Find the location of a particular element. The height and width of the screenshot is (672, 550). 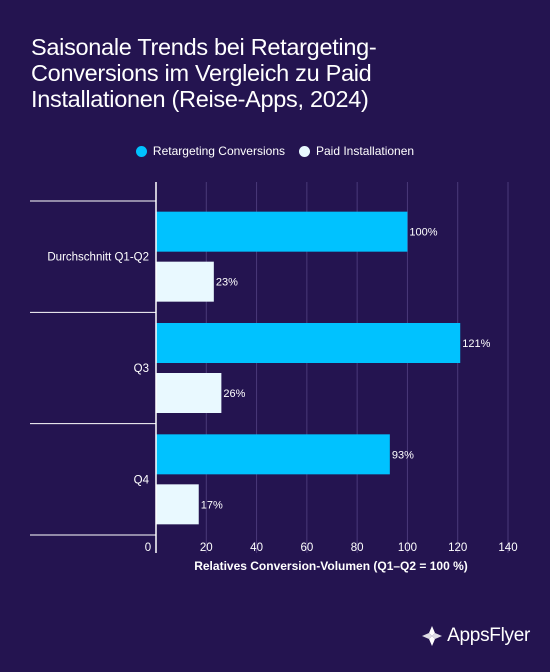

brand-name: AppsFlyer is located at coordinates (488, 635).